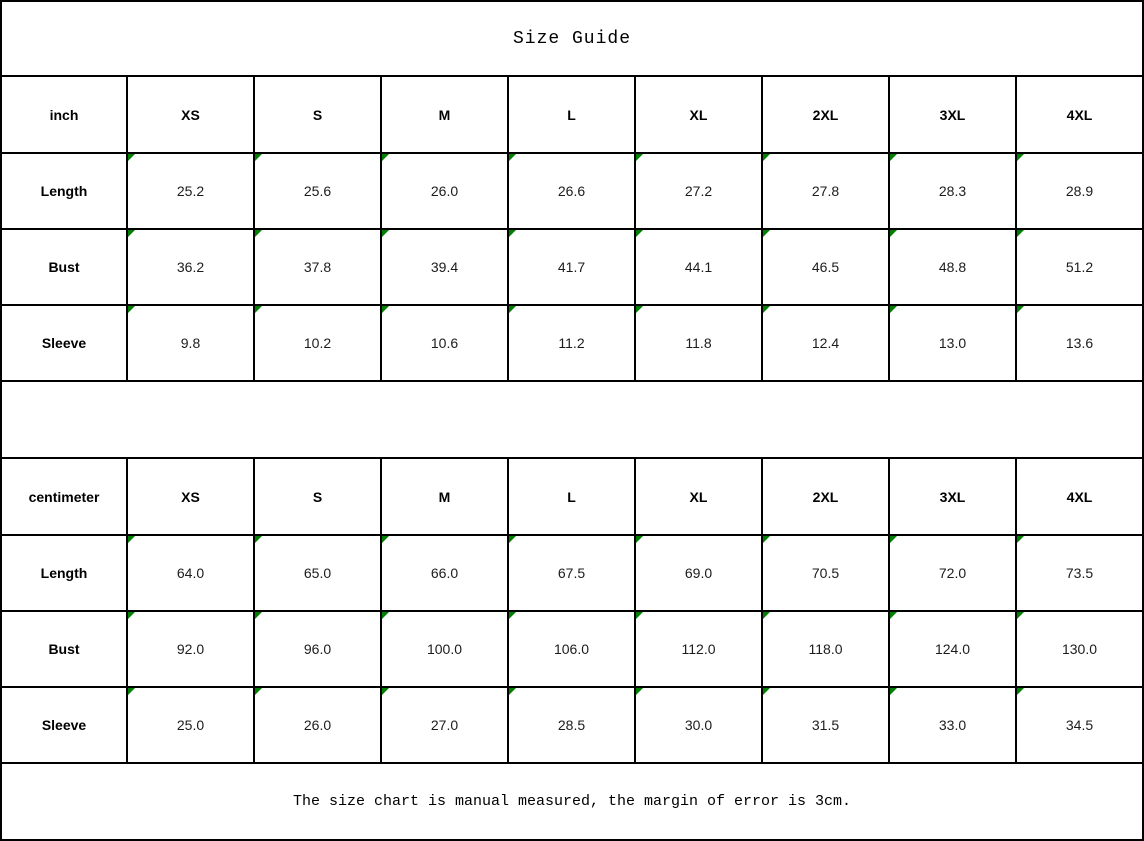 This screenshot has height=841, width=1144. I want to click on measurement-value: 12.4, so click(825, 343).